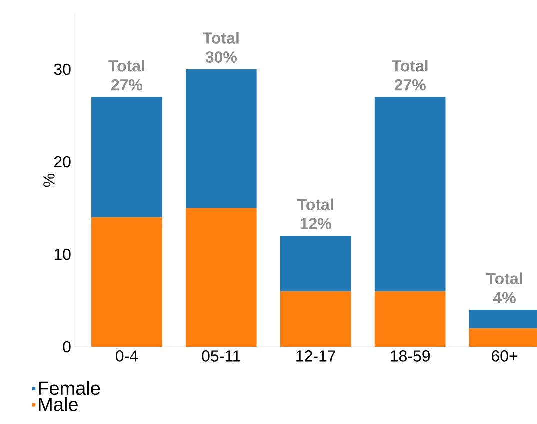 This screenshot has height=424, width=537. Describe the element at coordinates (410, 356) in the screenshot. I see `x-tick-label: 18-59` at that location.